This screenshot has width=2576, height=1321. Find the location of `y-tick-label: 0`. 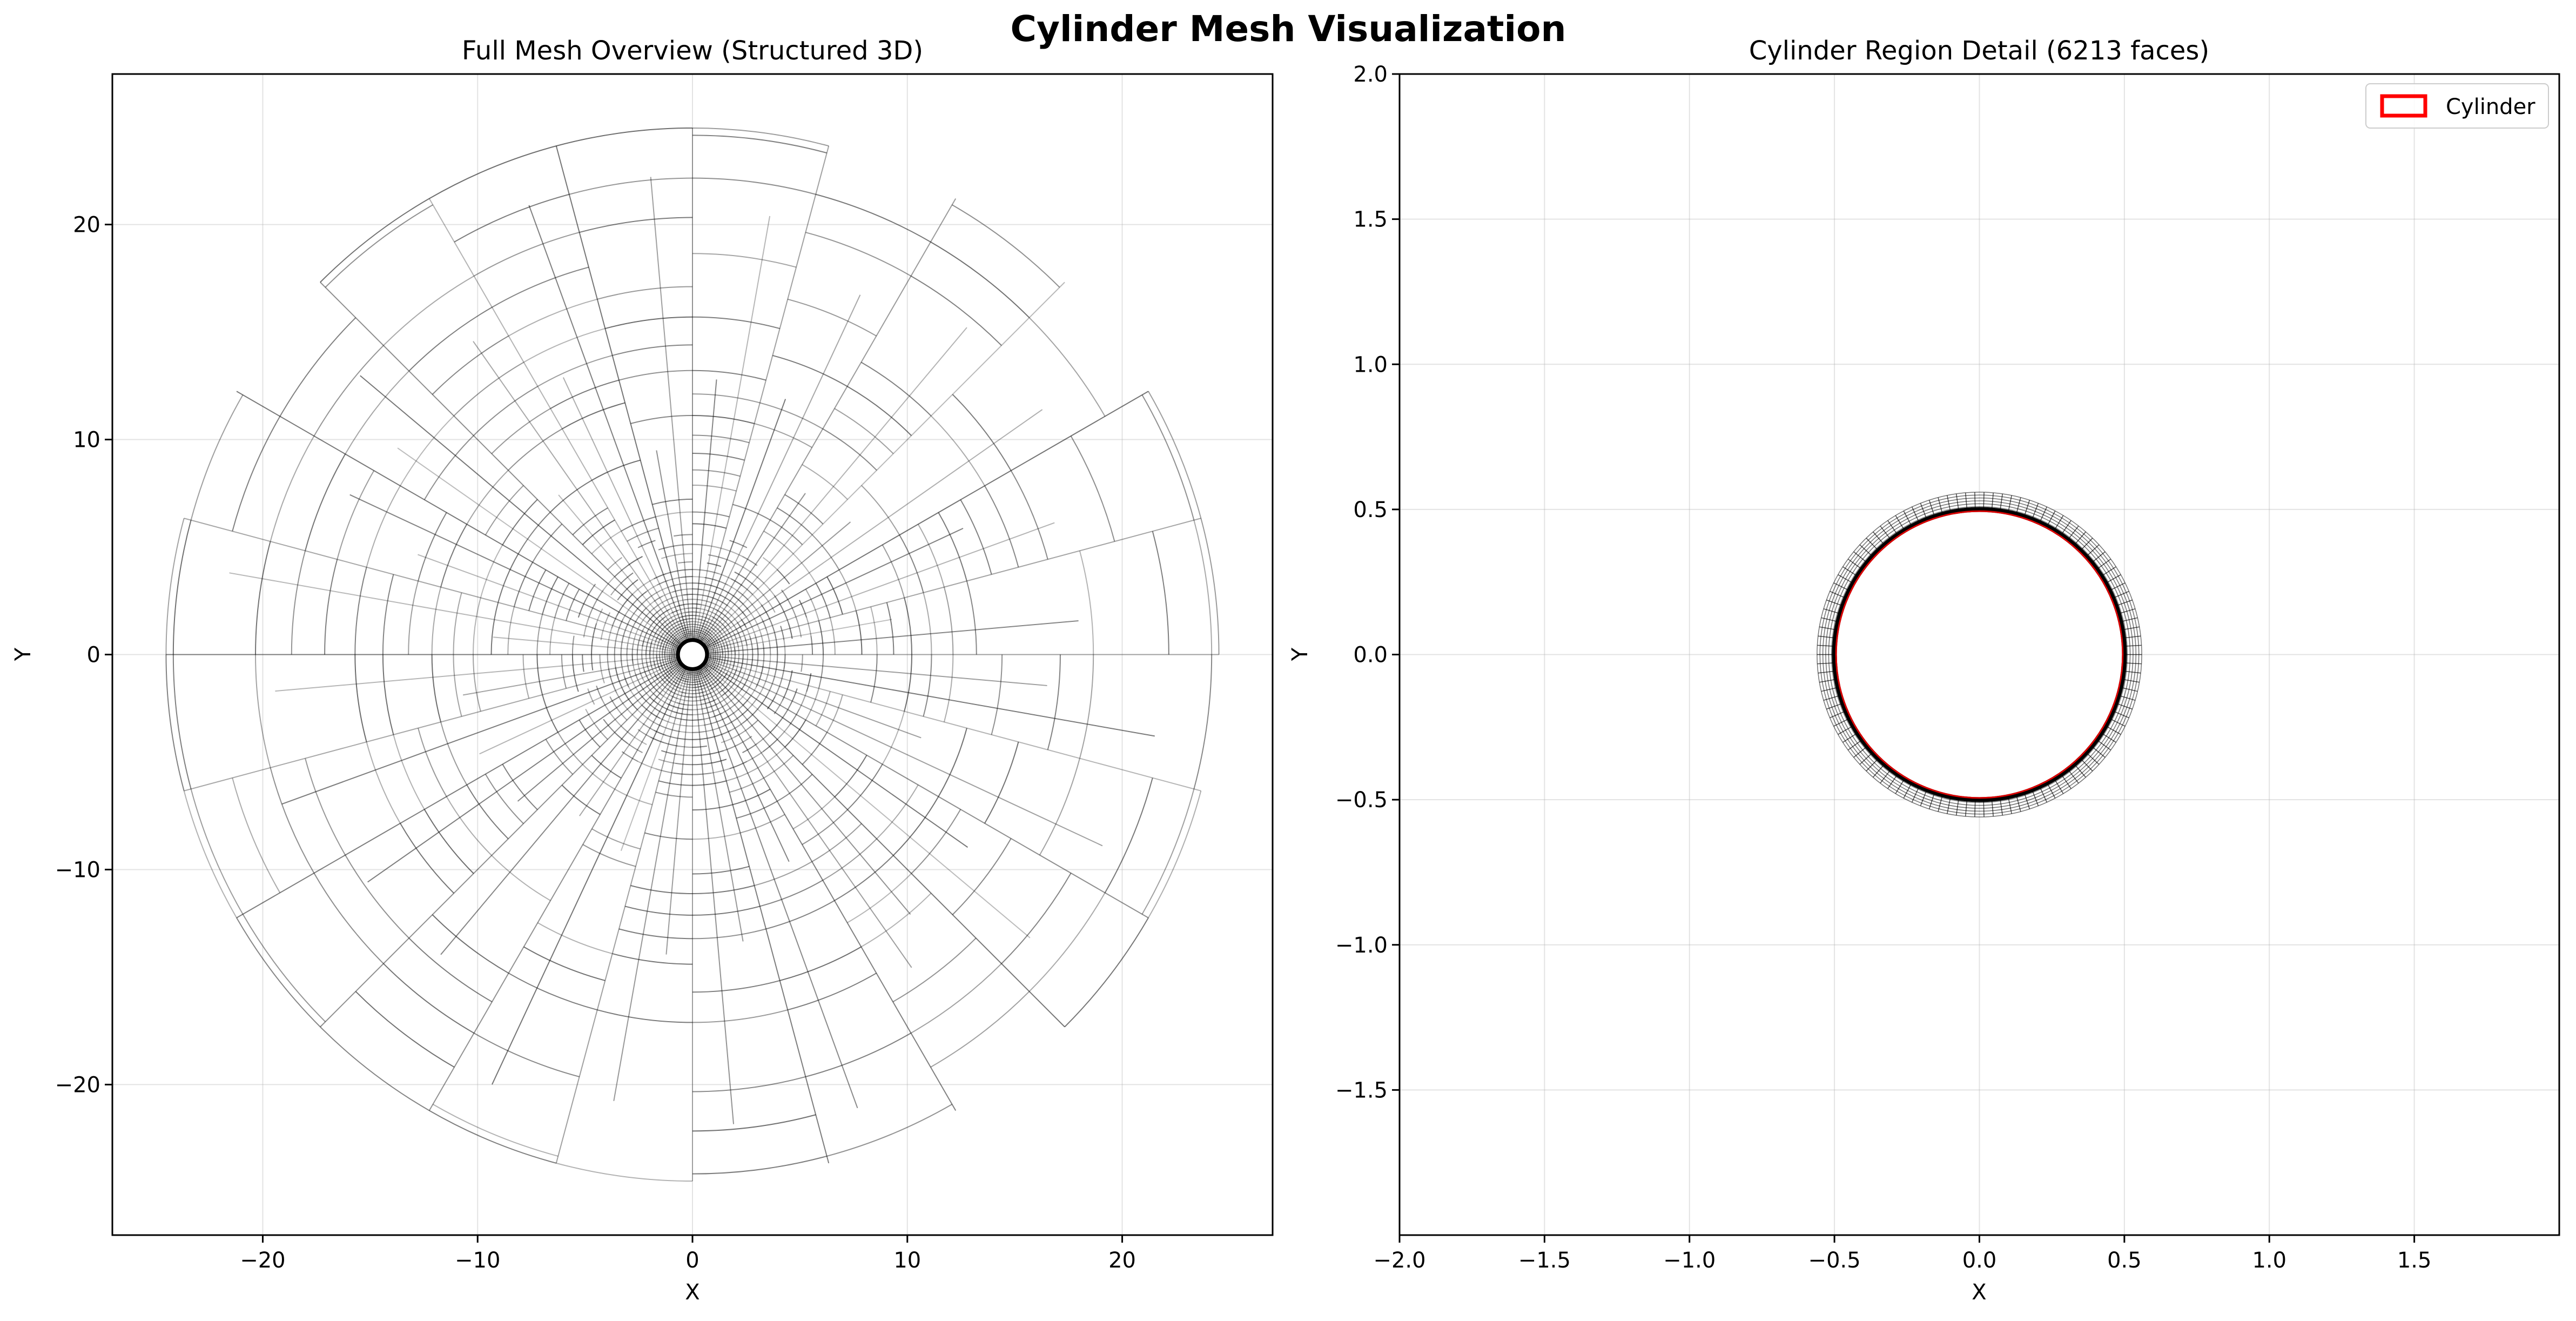

y-tick-label: 0 is located at coordinates (93, 655).